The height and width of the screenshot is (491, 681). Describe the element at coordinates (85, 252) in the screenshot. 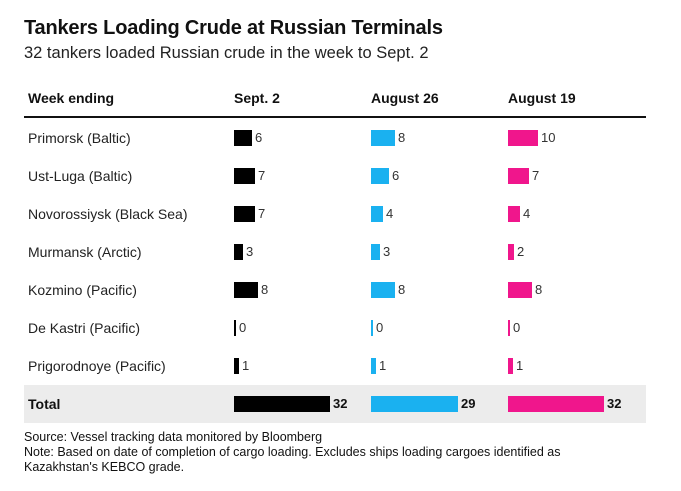

I see `terminal-label: Murmansk (Arctic)` at that location.